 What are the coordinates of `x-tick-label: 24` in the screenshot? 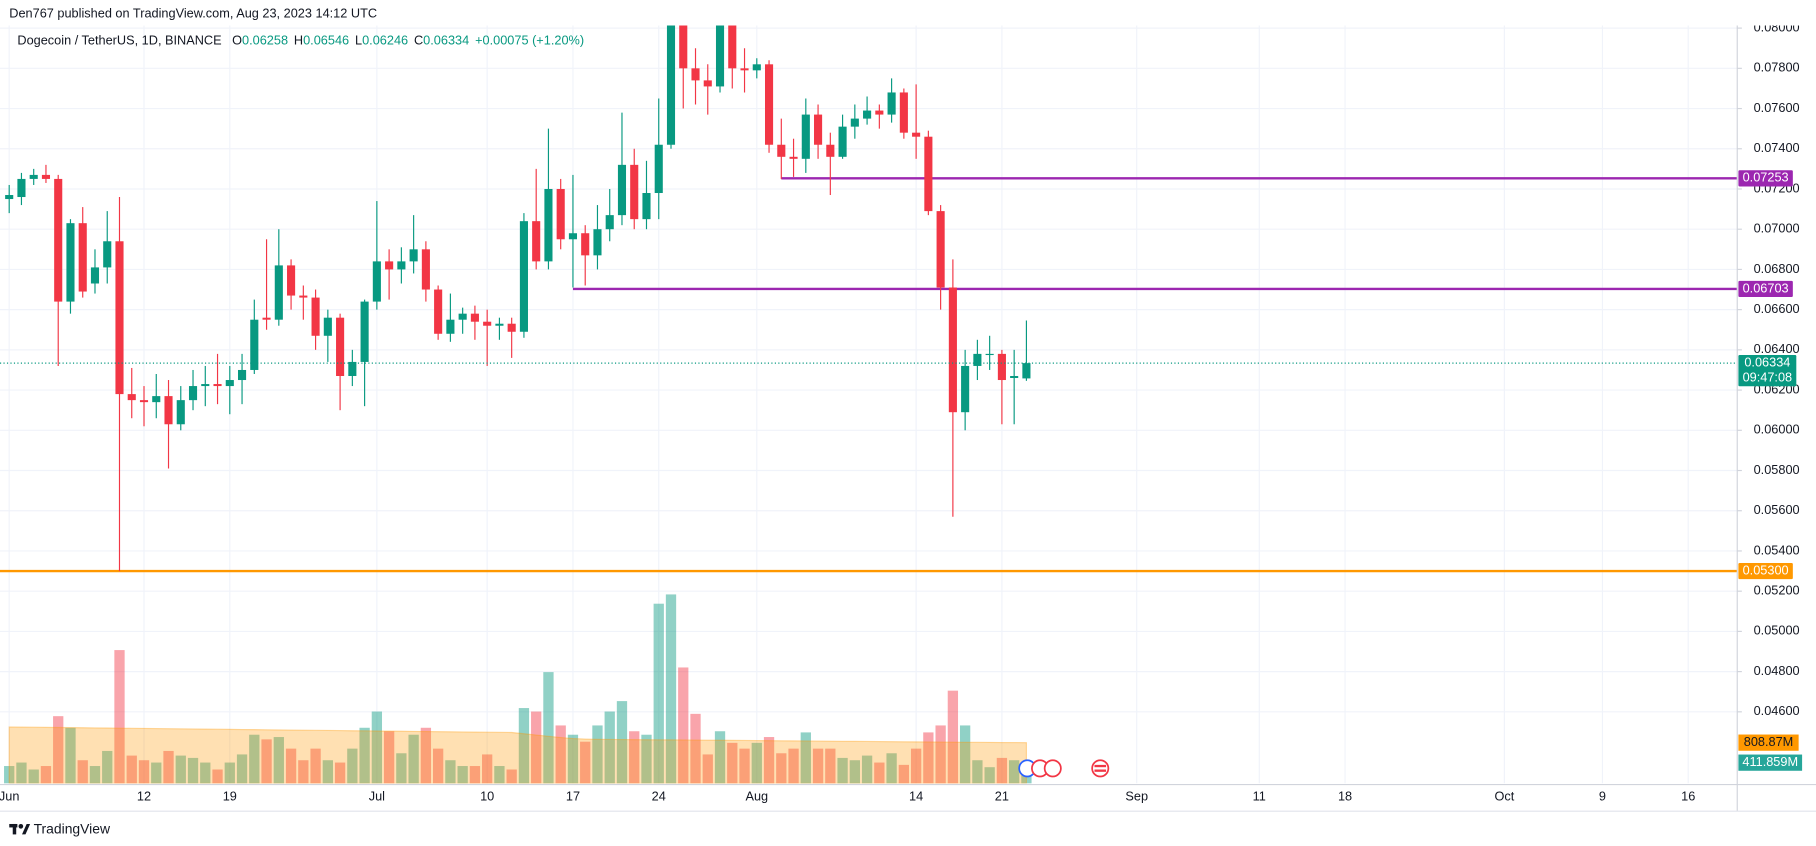 It's located at (659, 796).